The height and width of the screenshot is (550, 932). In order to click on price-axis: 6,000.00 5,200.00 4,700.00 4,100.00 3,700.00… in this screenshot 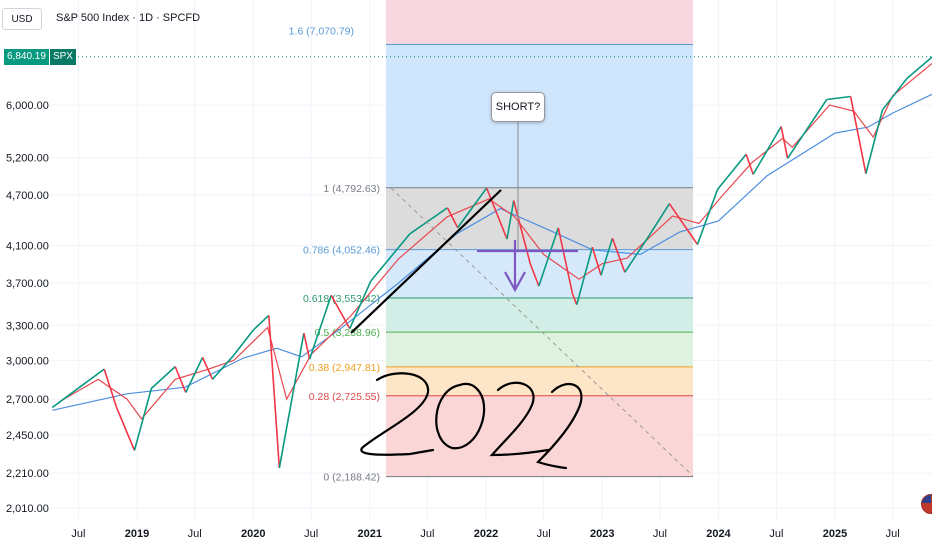, I will do `click(27, 307)`.